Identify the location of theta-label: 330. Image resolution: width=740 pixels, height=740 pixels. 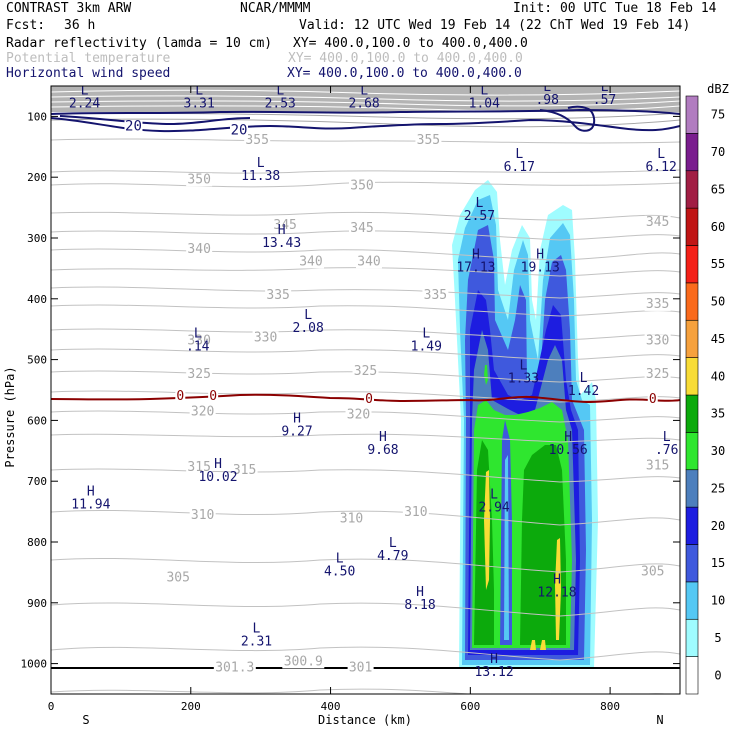
(198, 340).